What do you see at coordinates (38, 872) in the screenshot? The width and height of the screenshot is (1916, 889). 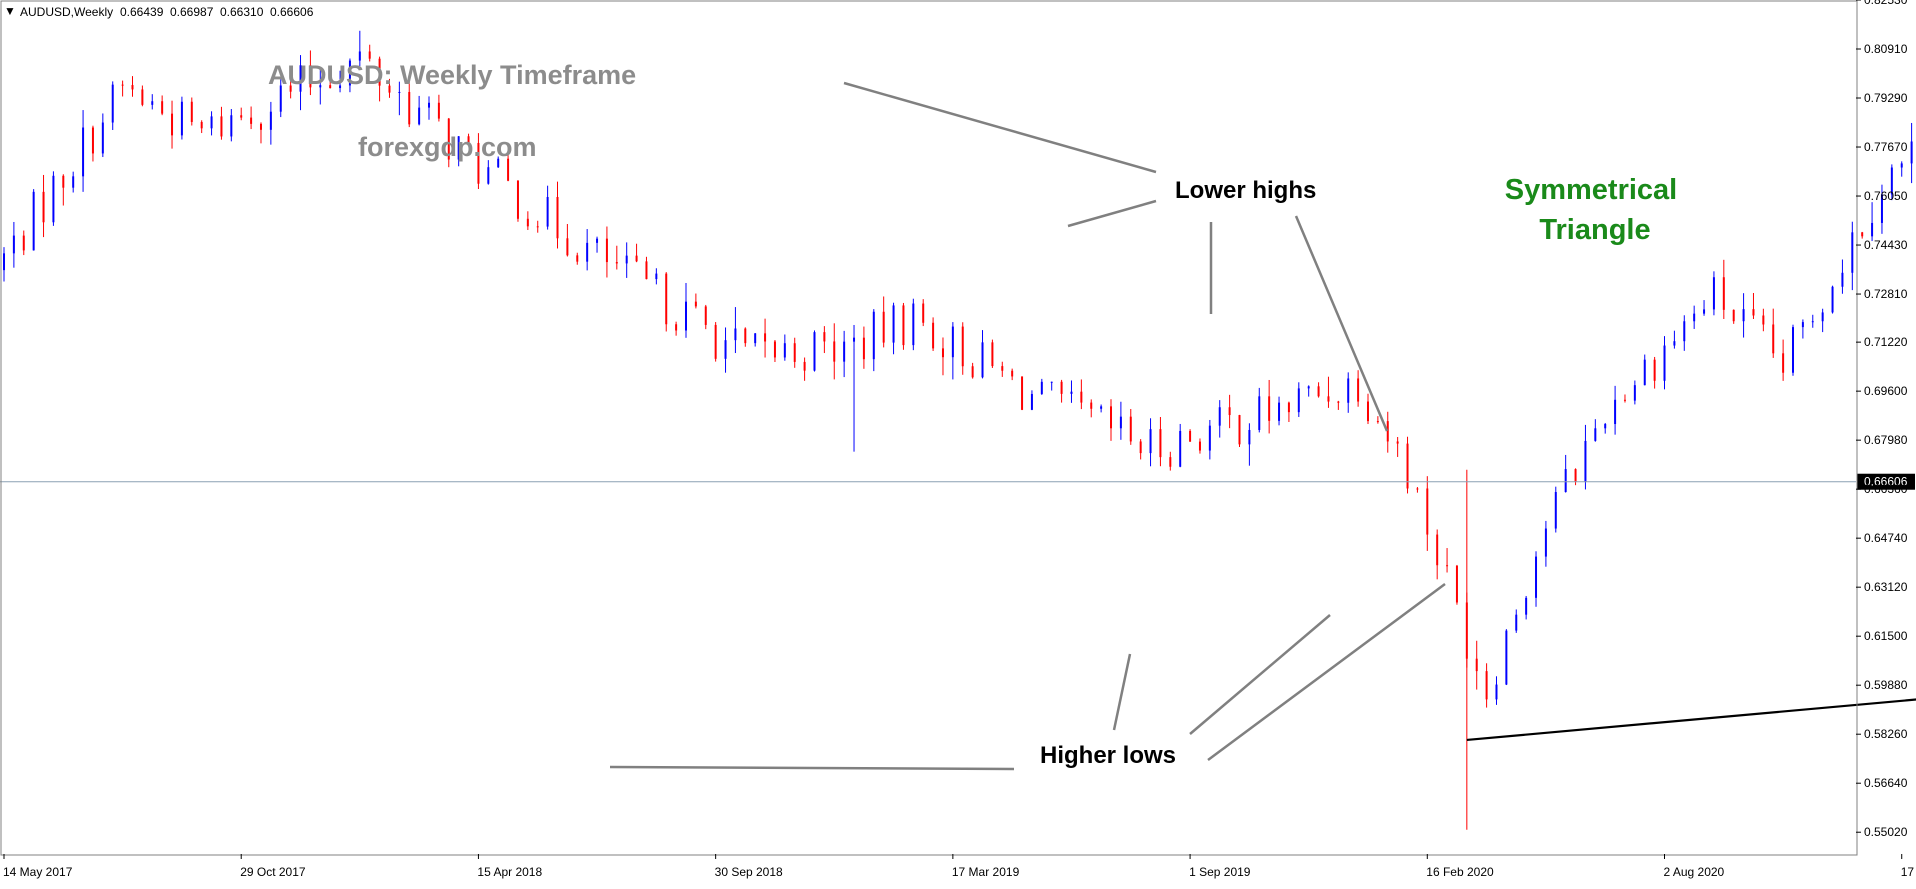 I see `x-tick-label: 14 May 2017` at bounding box center [38, 872].